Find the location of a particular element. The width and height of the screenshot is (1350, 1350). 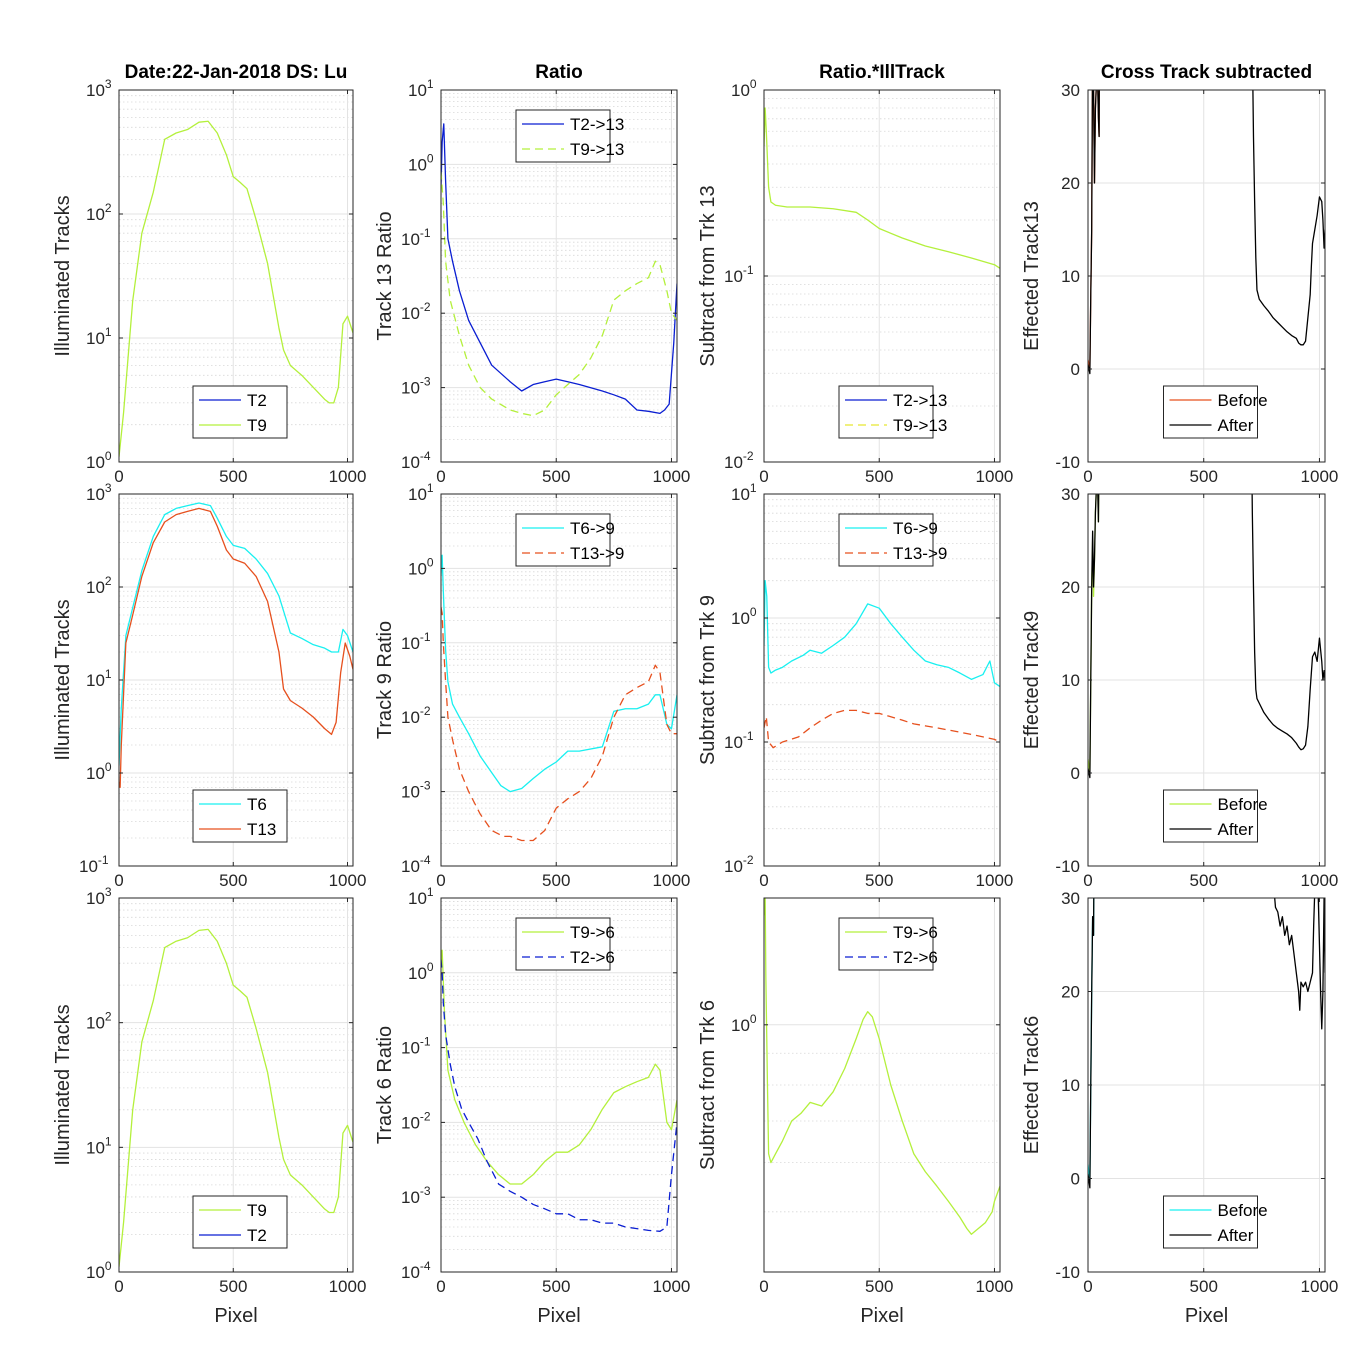

y-tick-label: 10⁻⁴ is located at coordinates (416, 460).